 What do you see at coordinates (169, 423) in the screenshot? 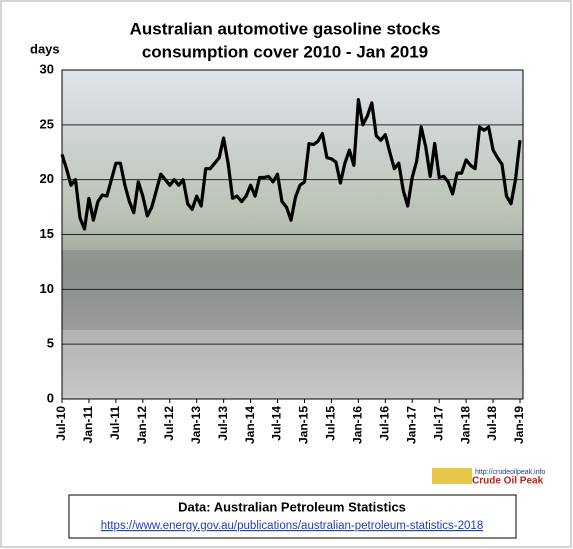
I see `x-tick-label: Jul-12` at bounding box center [169, 423].